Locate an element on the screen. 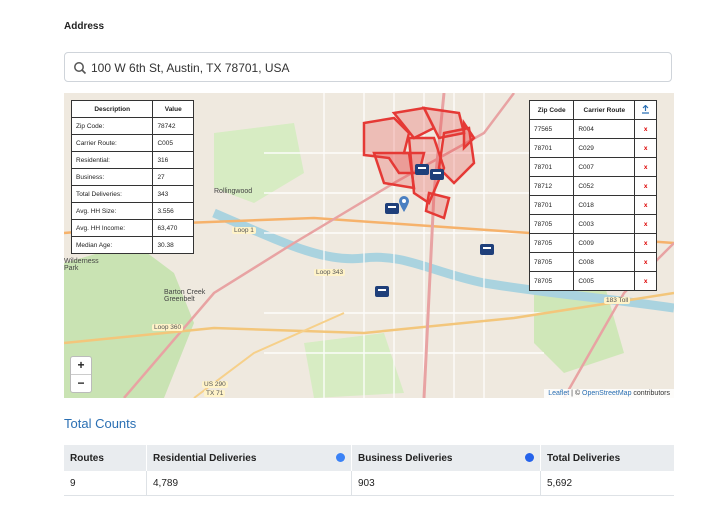  zoom-control: + − is located at coordinates (81, 374).